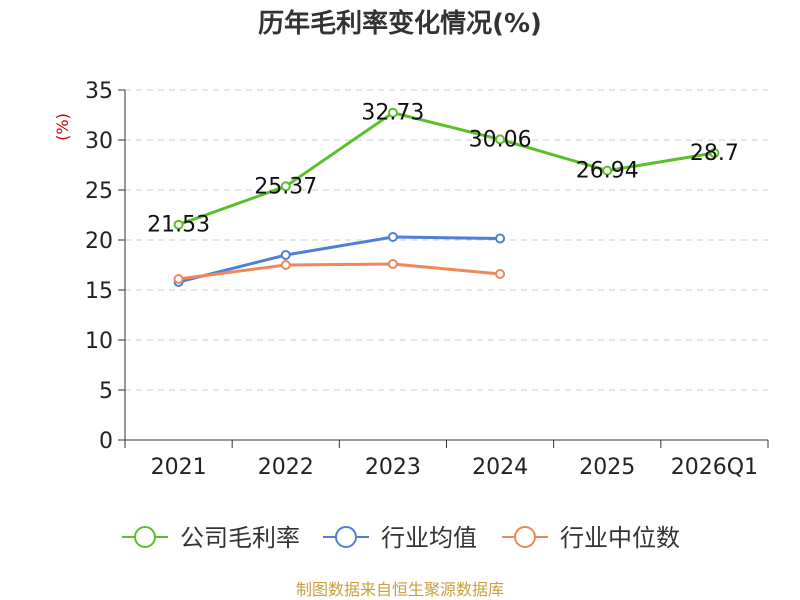 This screenshot has width=800, height=600. I want to click on y-tick-label-5: 5, so click(106, 391).